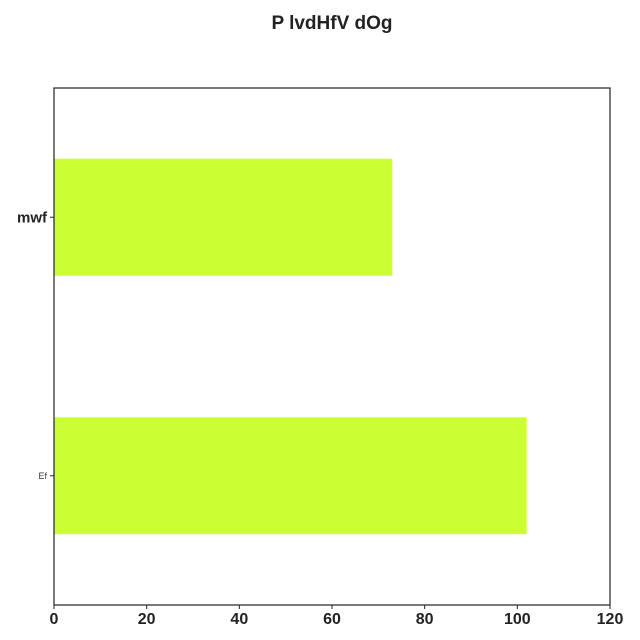  I want to click on x-tick-label: 80, so click(425, 619).